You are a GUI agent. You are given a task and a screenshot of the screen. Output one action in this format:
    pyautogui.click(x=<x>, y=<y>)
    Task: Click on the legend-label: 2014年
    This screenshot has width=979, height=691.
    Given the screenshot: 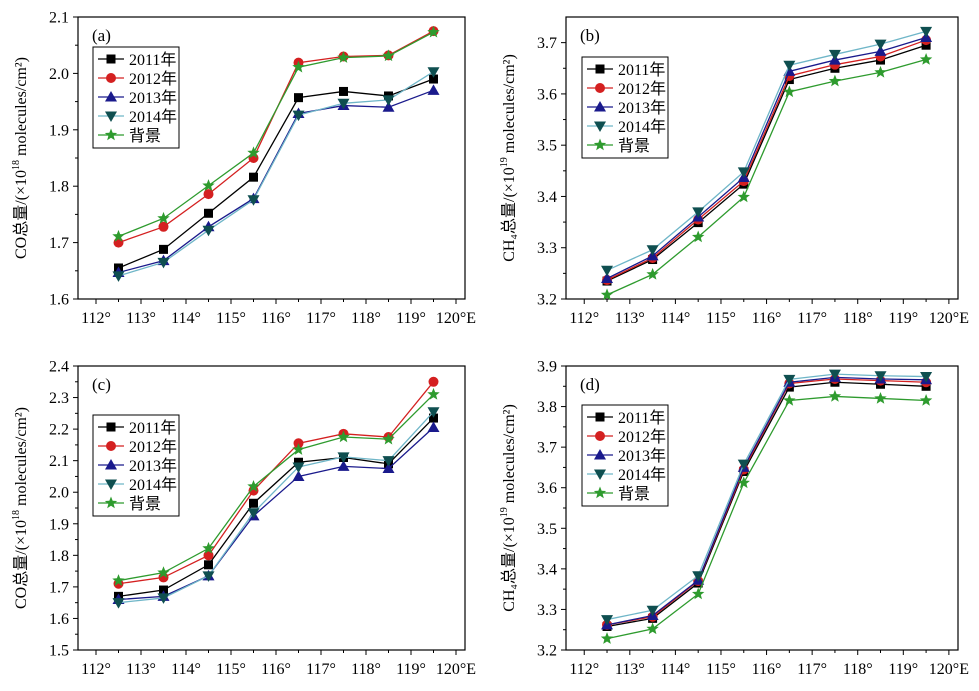 What is the action you would take?
    pyautogui.click(x=642, y=127)
    